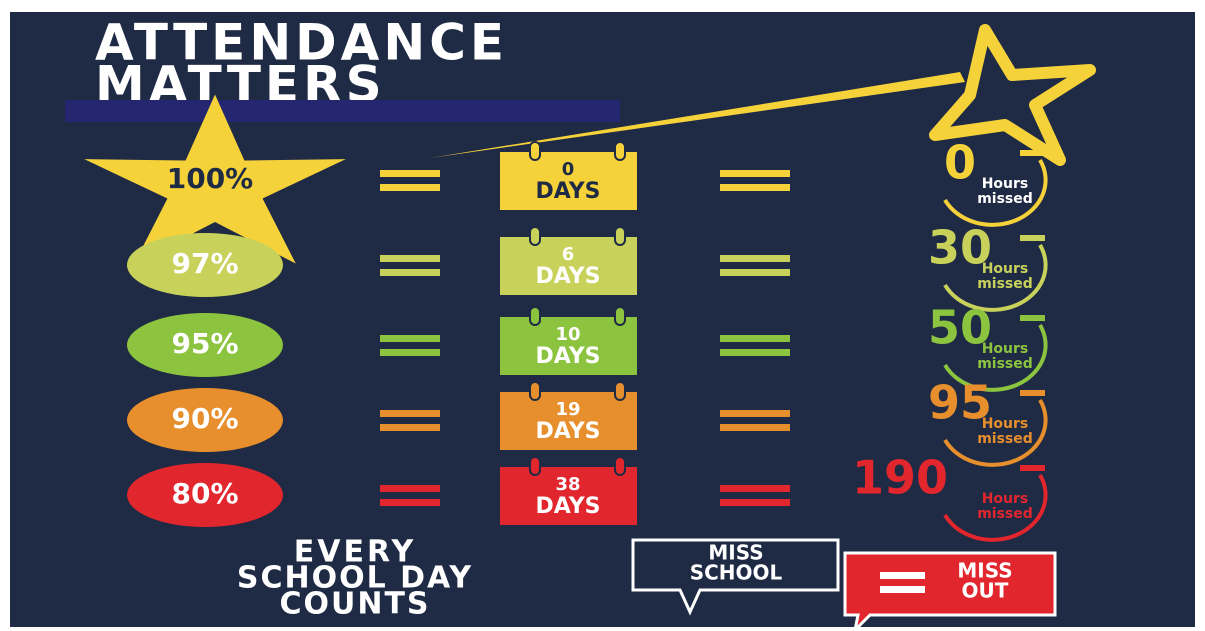  Describe the element at coordinates (697, 115) in the screenshot. I see `star-streak` at that location.